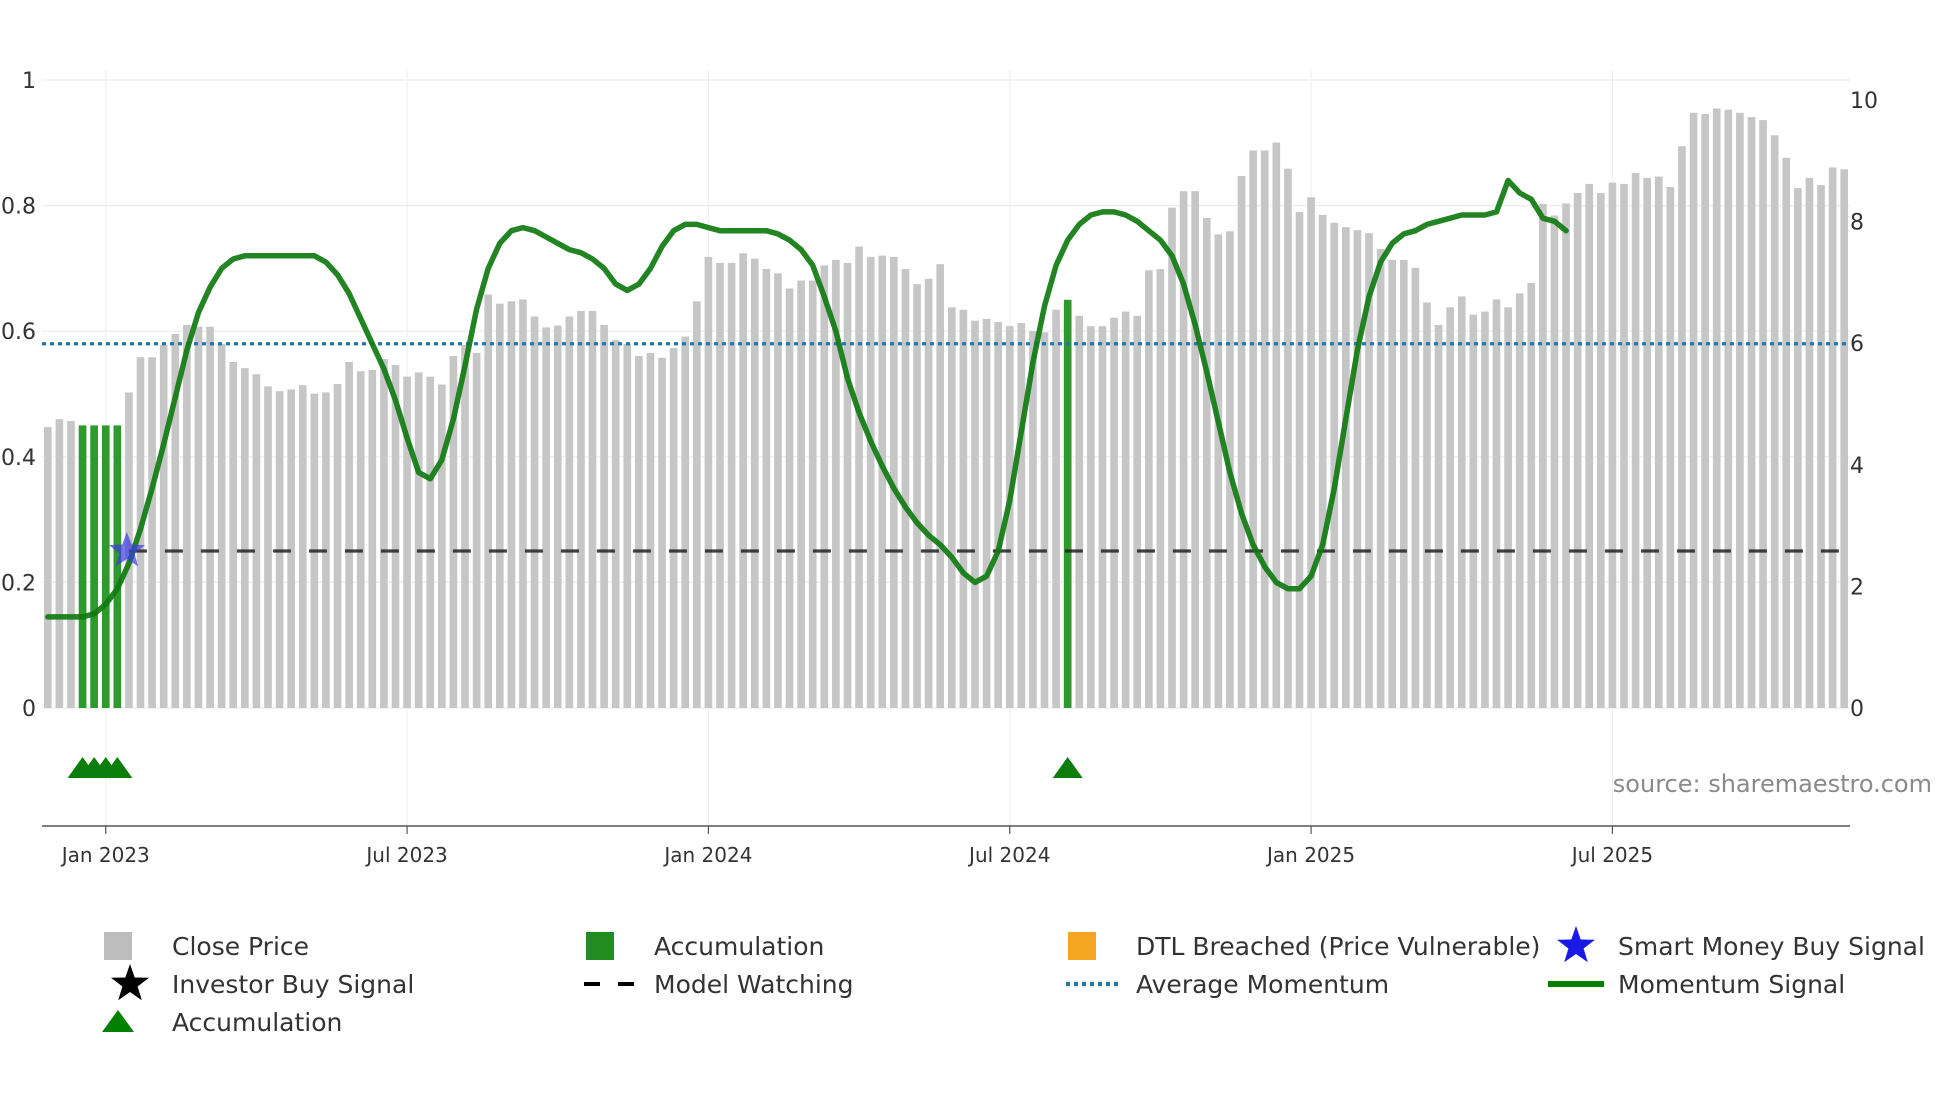 This screenshot has height=1102, width=1960. Describe the element at coordinates (118, 1021) in the screenshot. I see `legend-triangle` at that location.